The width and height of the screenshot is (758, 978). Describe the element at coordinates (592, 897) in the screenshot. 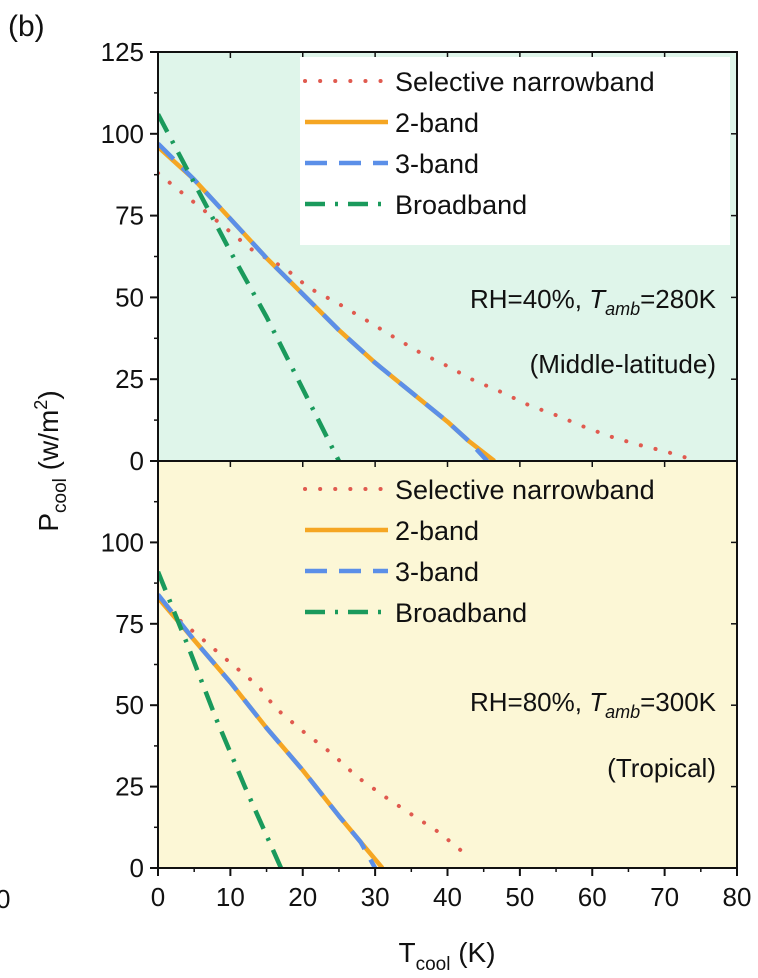

I see `x-tick-label: 60` at that location.